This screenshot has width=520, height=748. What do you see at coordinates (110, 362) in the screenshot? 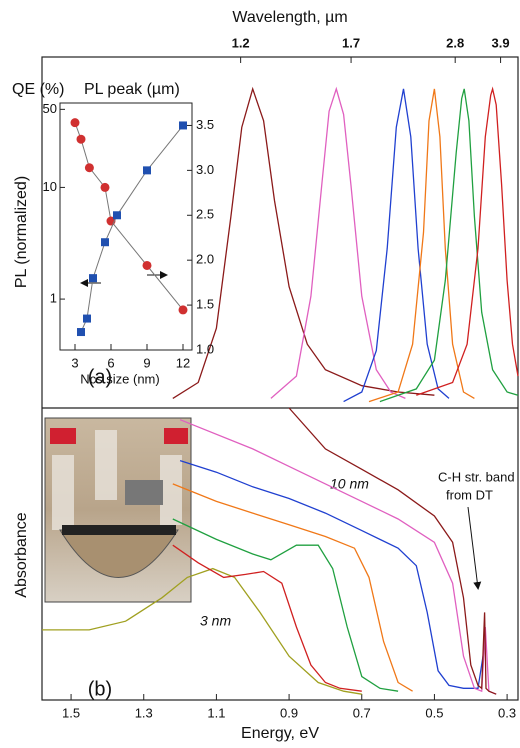
I see `x-tick-label: 6` at bounding box center [110, 362].